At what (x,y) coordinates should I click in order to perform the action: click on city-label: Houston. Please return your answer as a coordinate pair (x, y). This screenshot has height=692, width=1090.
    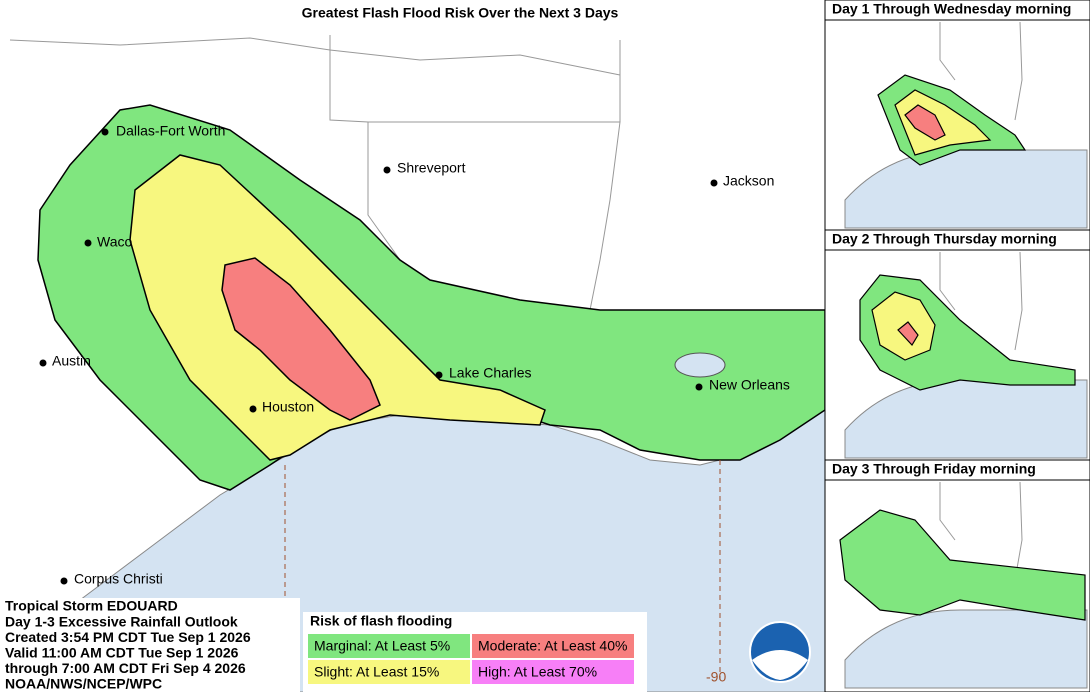
    Looking at the image, I should click on (288, 407).